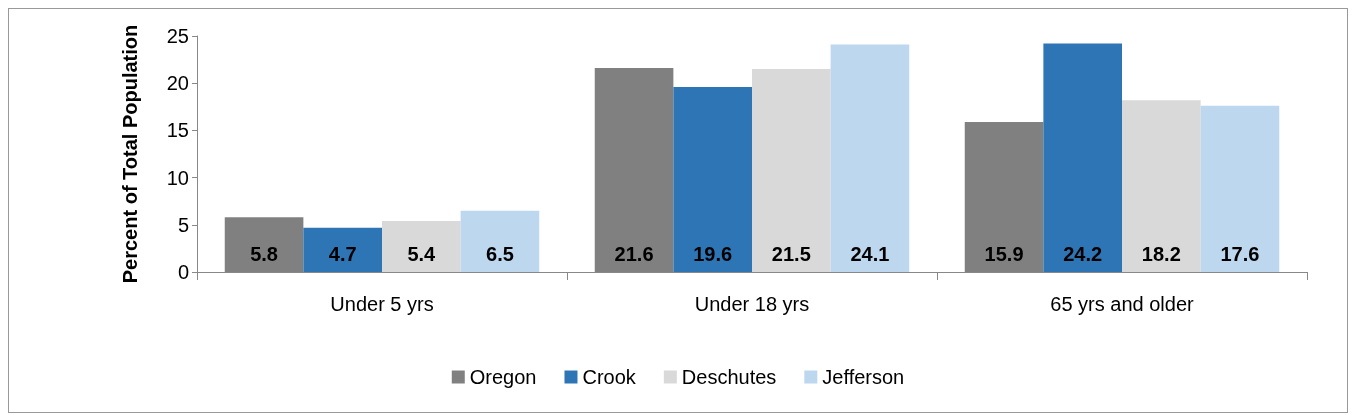 This screenshot has height=415, width=1362. I want to click on x-tick-label: Under 5 yrs, so click(382, 304).